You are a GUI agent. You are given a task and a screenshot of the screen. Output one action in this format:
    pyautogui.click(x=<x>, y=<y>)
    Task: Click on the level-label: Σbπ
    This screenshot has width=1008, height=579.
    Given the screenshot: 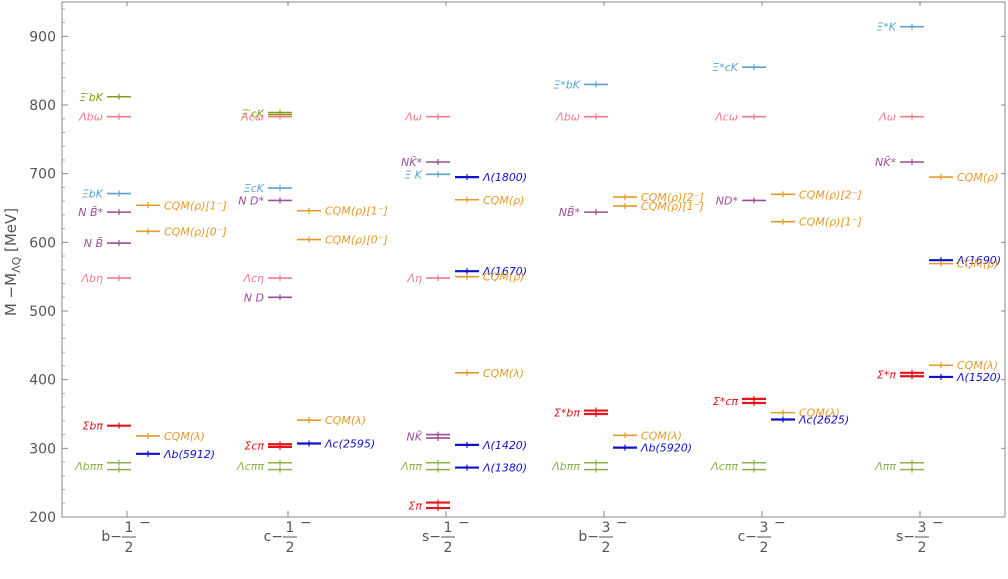 What is the action you would take?
    pyautogui.click(x=92, y=426)
    